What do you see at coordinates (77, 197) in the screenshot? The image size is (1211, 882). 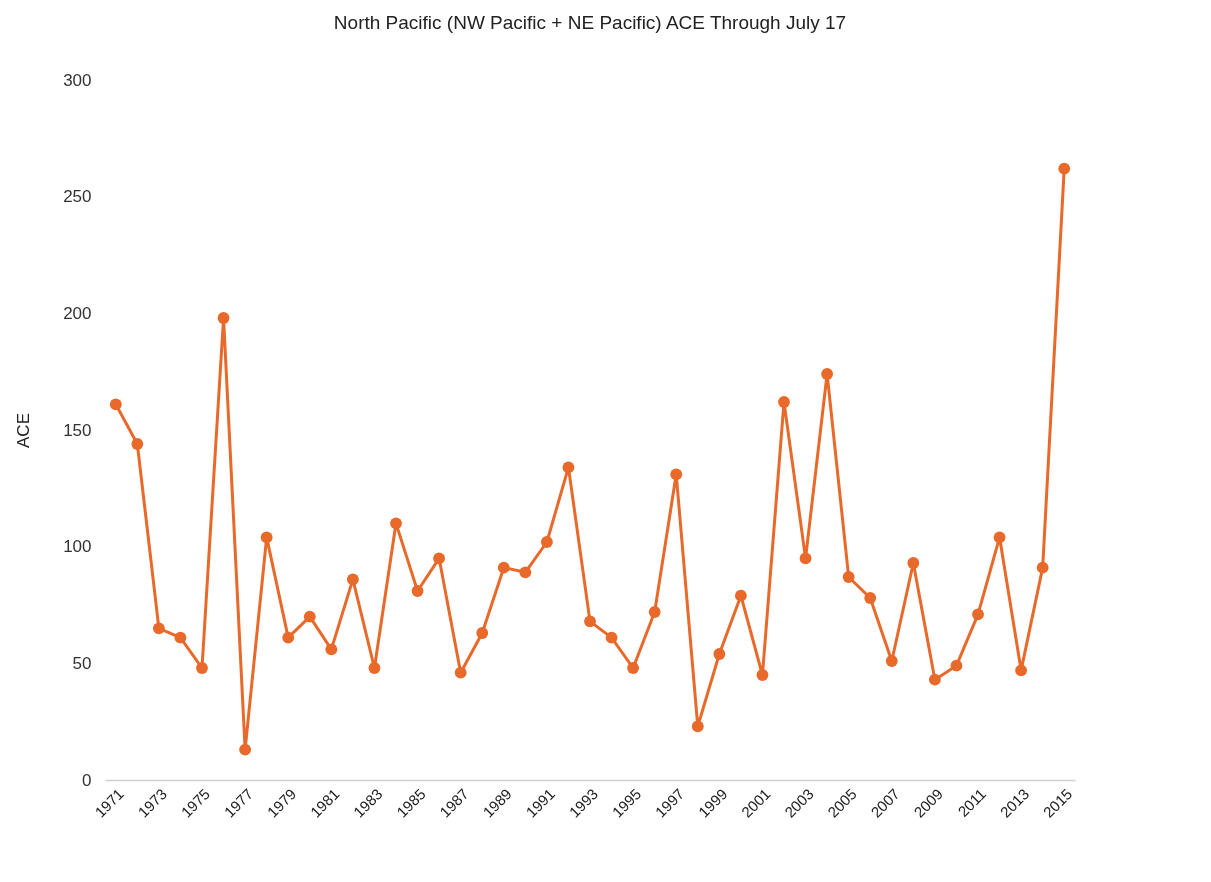 I see `y-tick-label: 250` at bounding box center [77, 197].